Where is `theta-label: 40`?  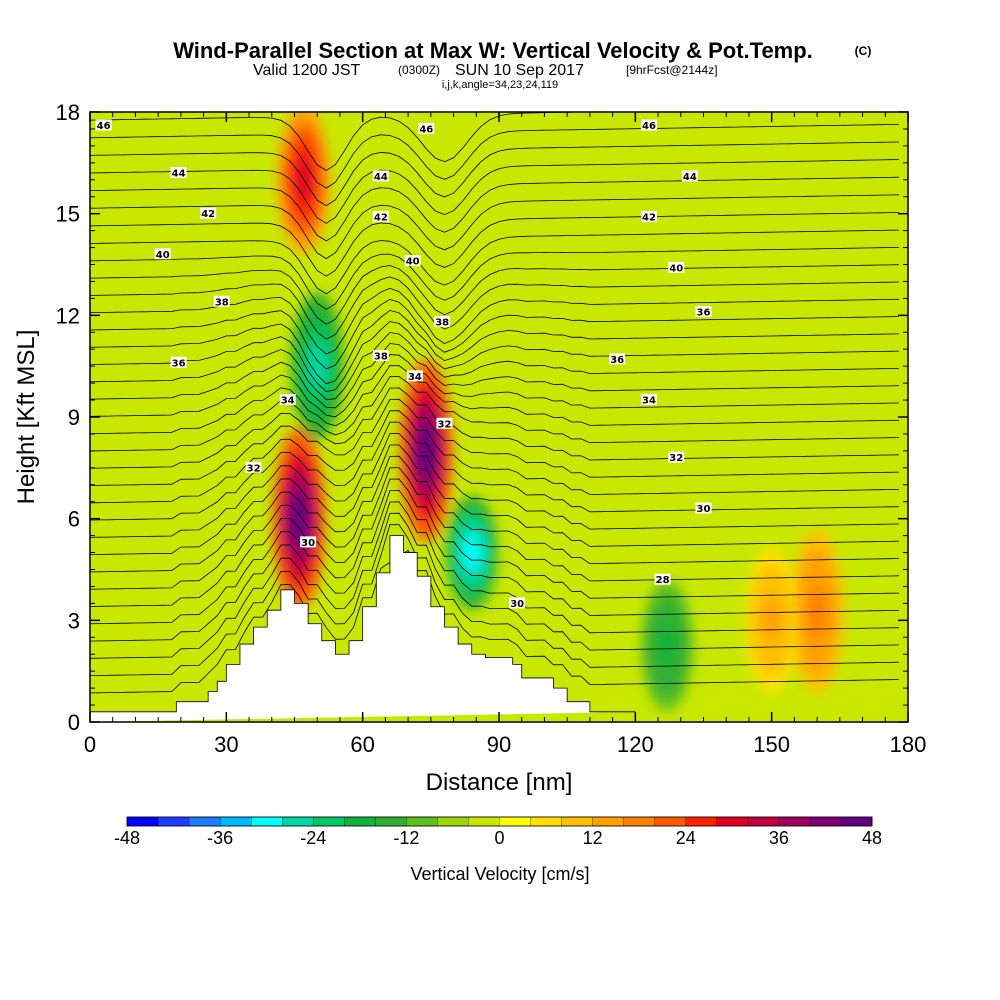
theta-label: 40 is located at coordinates (676, 267).